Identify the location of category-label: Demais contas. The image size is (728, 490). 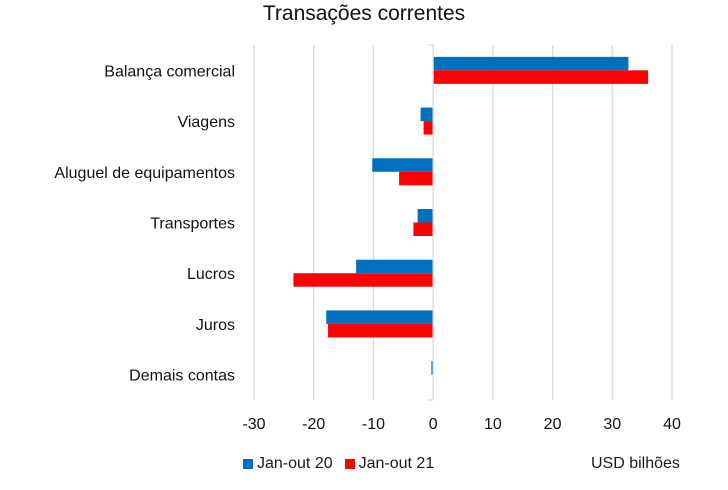
(182, 376).